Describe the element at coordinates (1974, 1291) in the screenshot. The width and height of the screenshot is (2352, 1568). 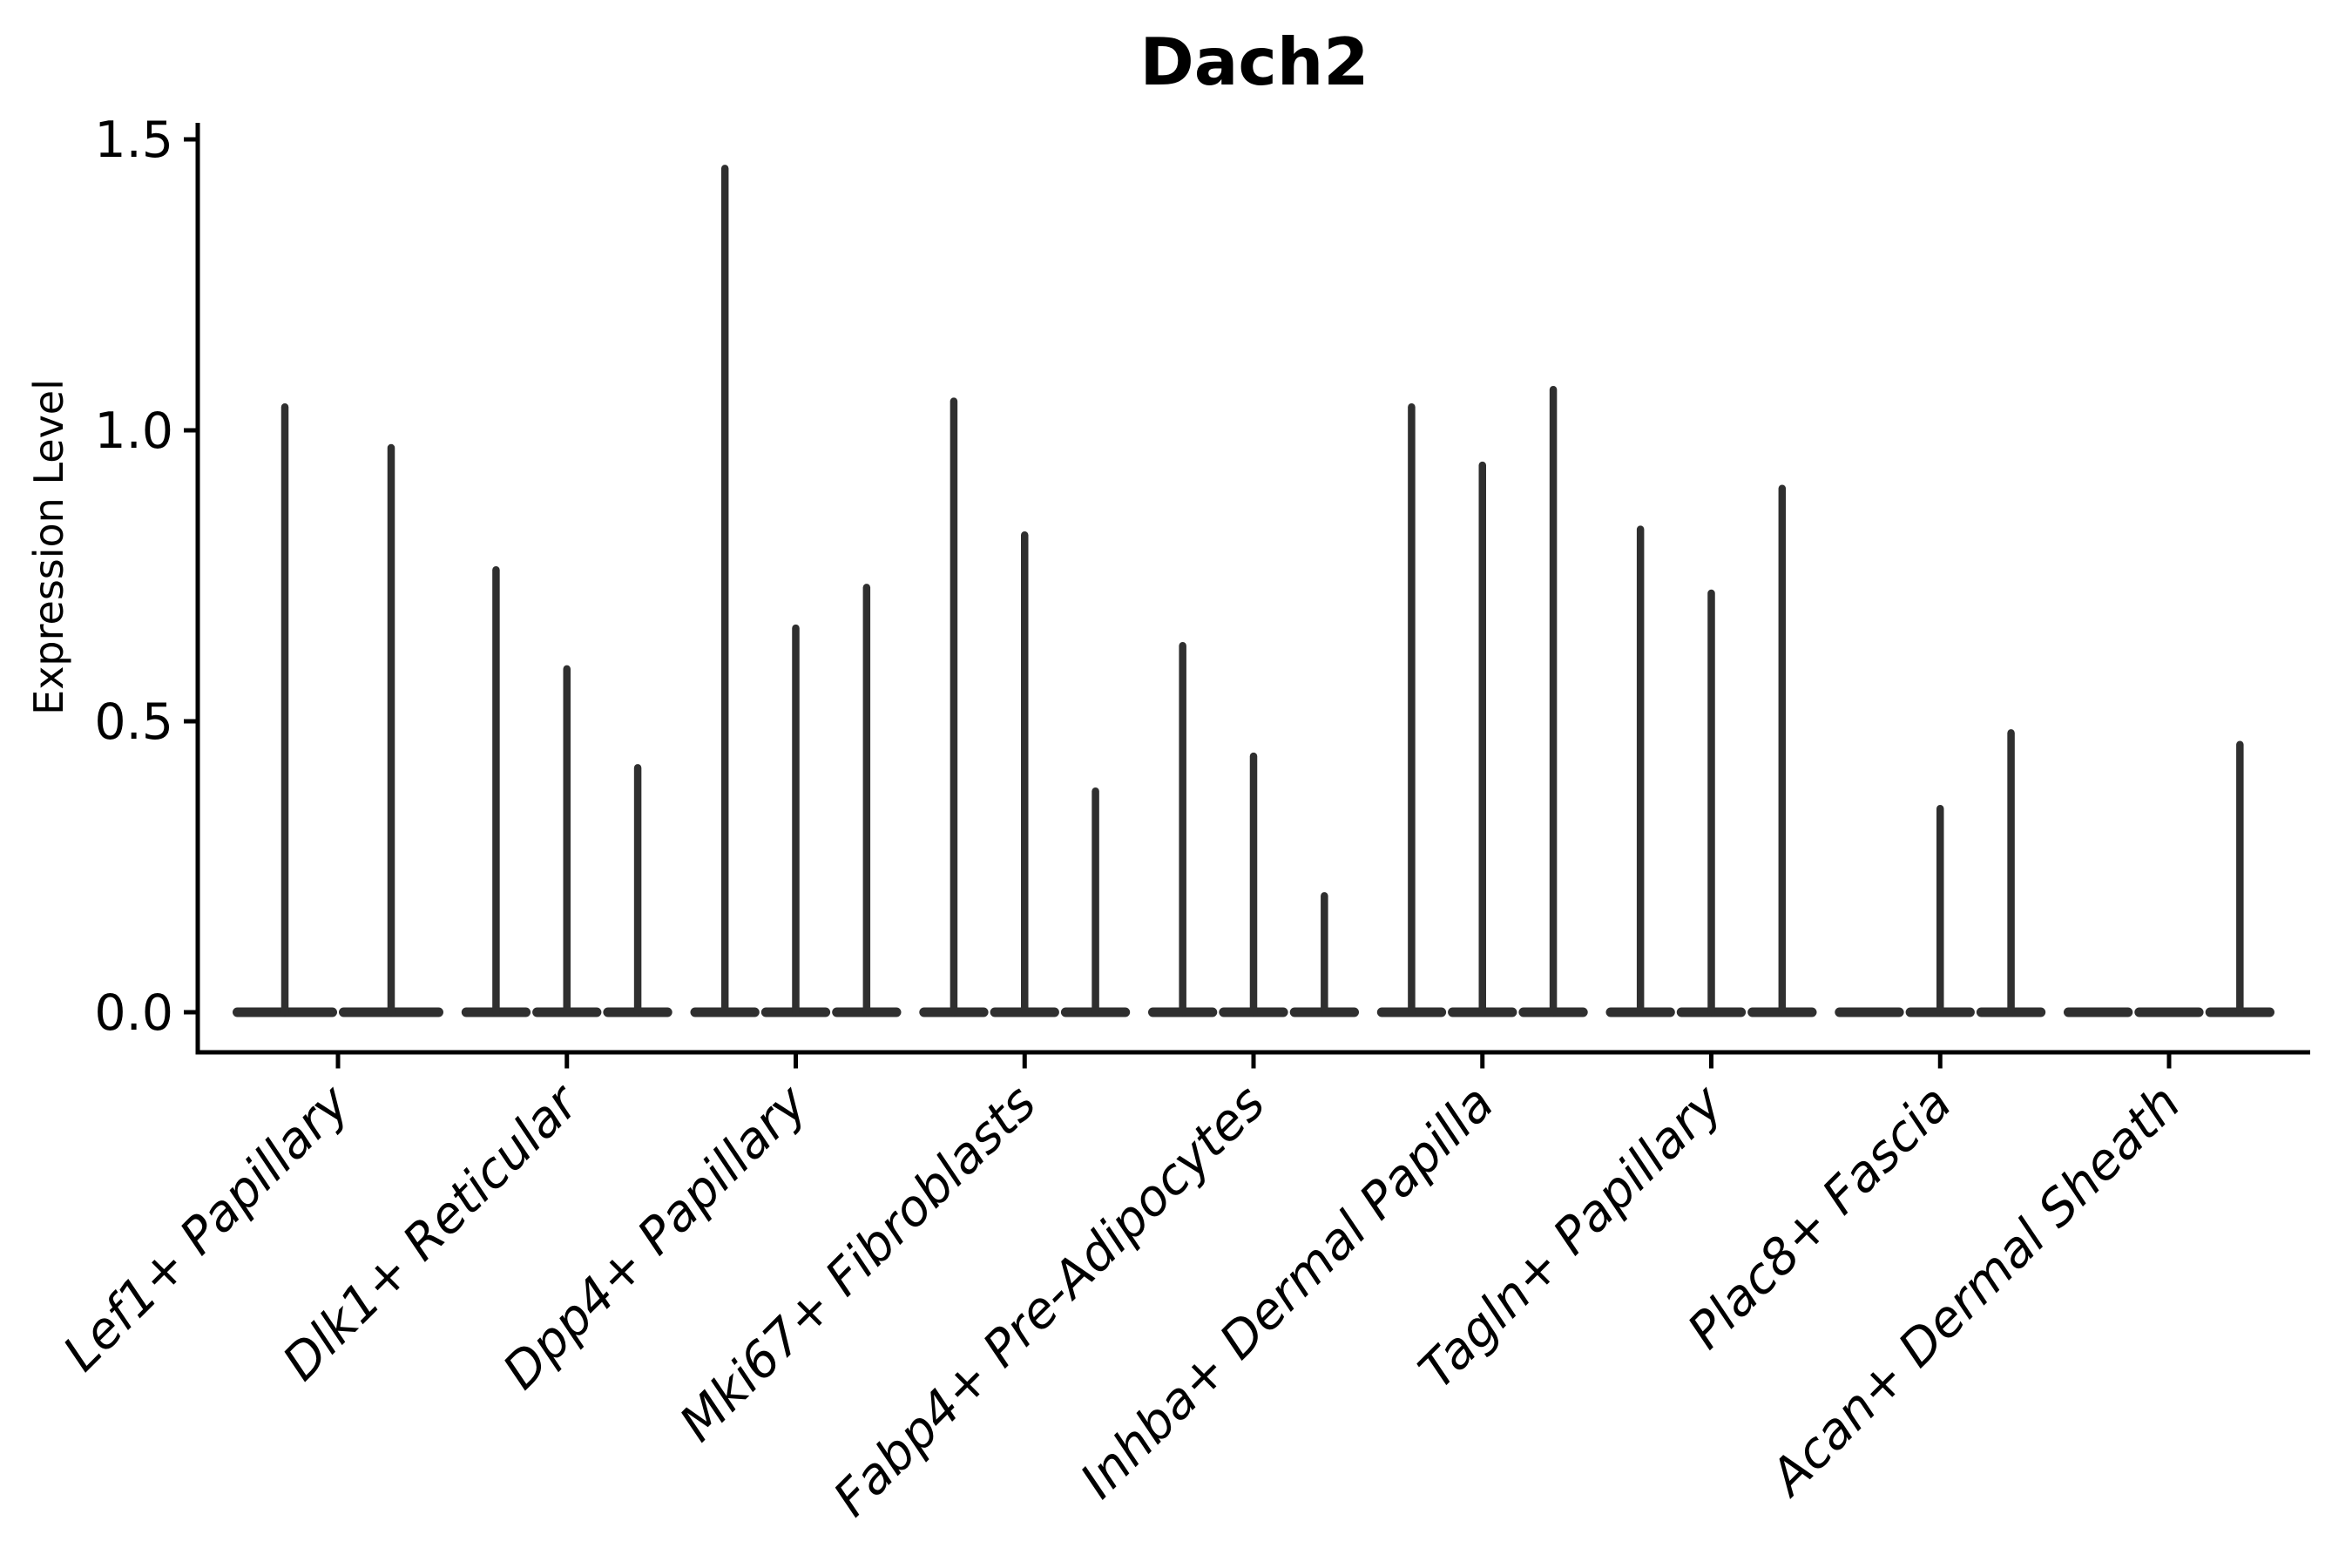
I see `x-tick-label: Acan+ Dermal Sheath` at that location.